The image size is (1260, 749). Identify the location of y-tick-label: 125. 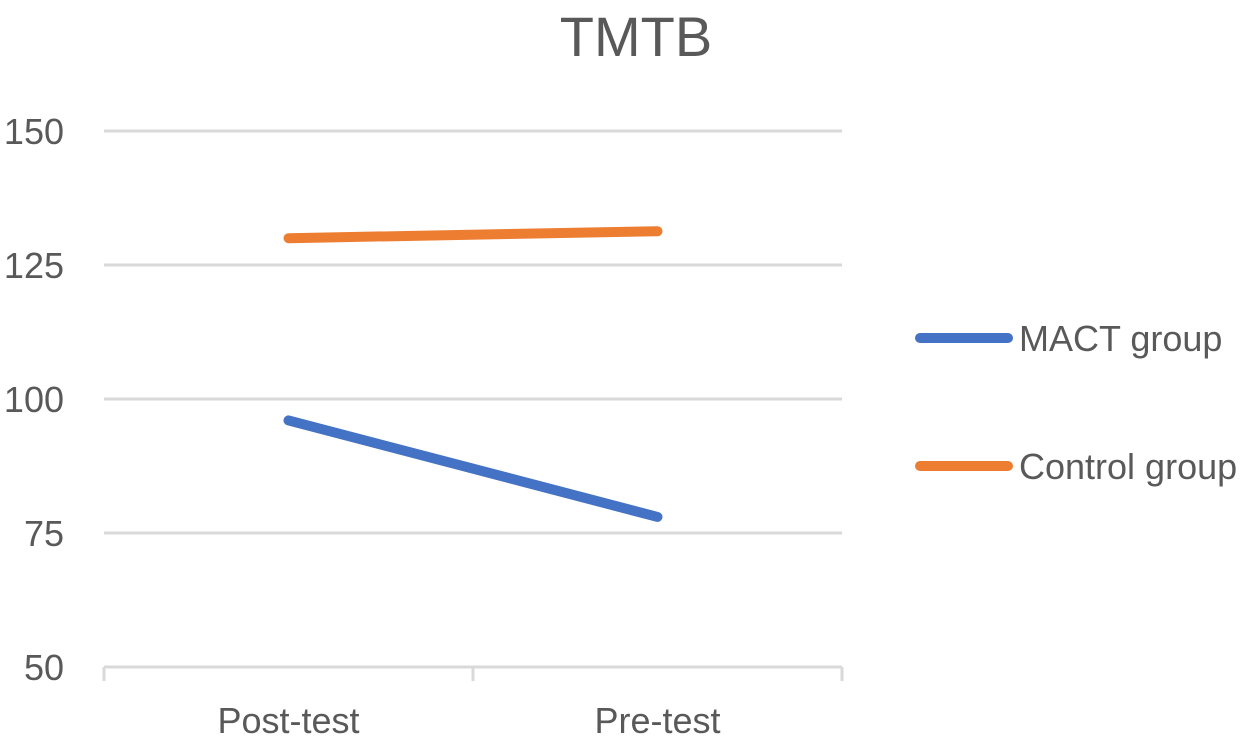
(34, 265).